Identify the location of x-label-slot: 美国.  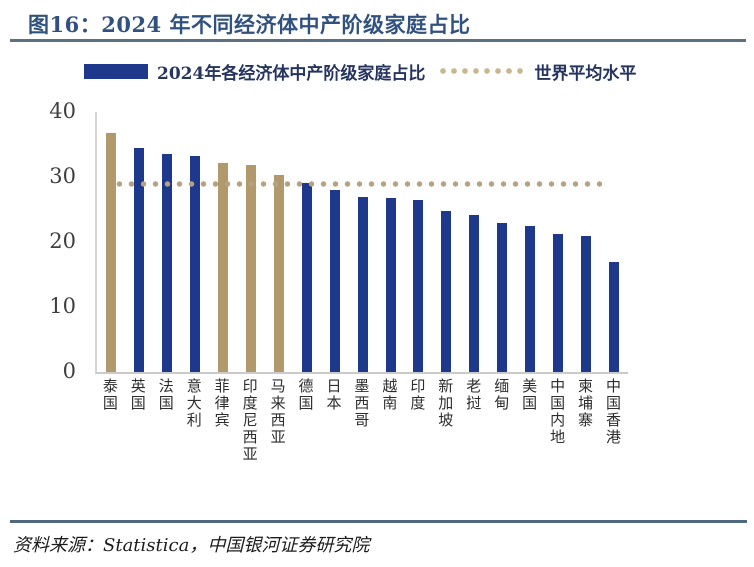
(528, 395).